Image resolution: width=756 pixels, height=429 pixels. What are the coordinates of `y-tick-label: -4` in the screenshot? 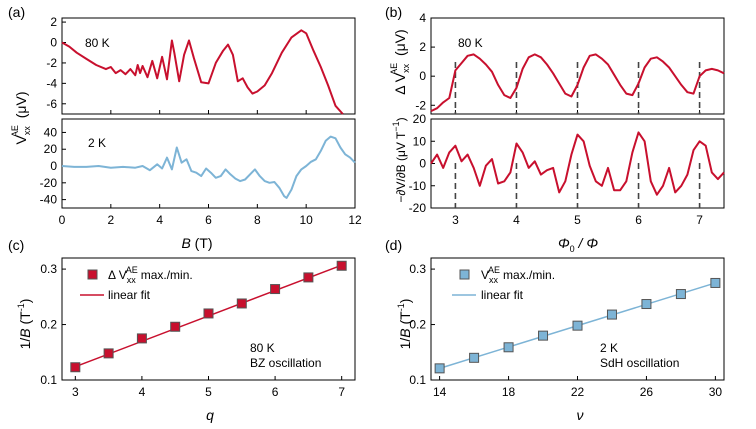 It's located at (51, 83).